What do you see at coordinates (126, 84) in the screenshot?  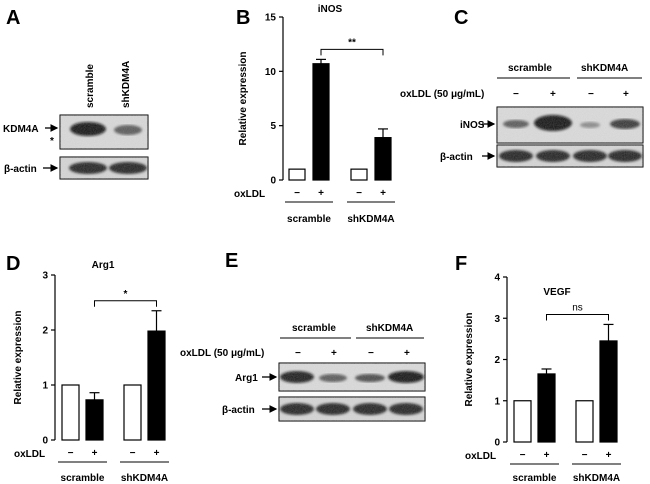 I see `lane-label: shKDM4A` at bounding box center [126, 84].